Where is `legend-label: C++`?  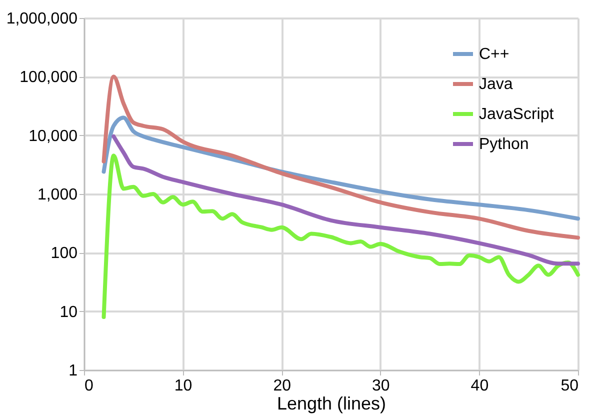 legend-label: C++ is located at coordinates (494, 54).